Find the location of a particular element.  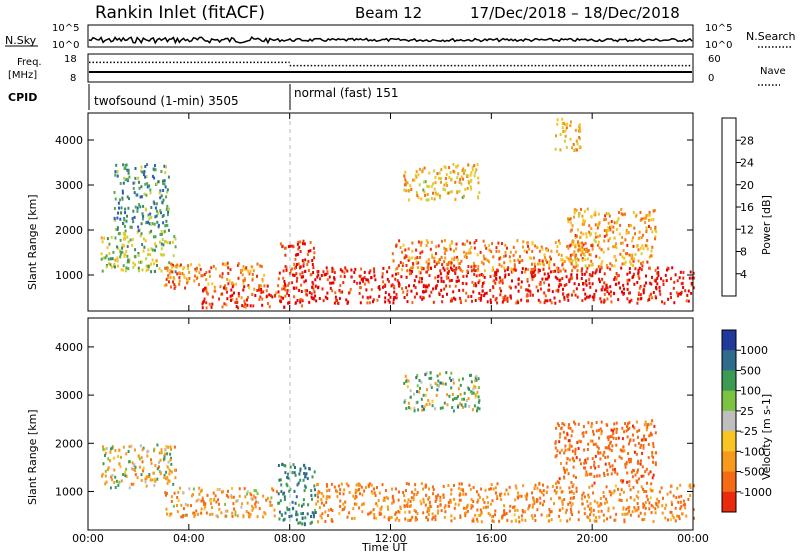

nave-dotted-line is located at coordinates (390, 64).